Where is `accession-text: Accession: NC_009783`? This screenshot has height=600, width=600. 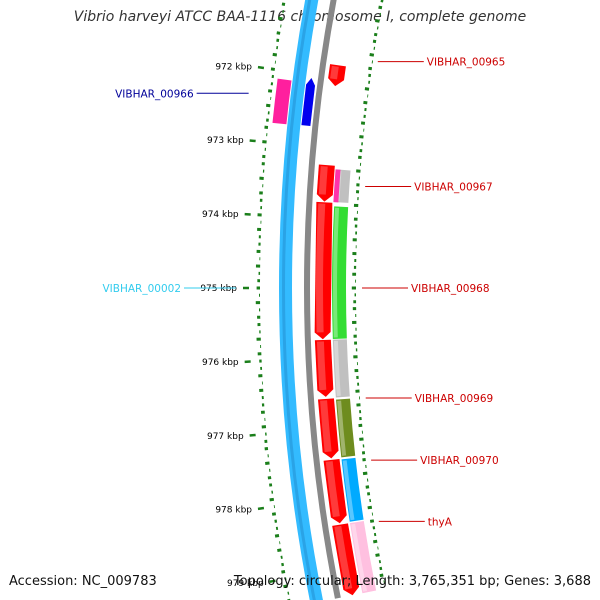 accession-text: Accession: NC_009783 is located at coordinates (83, 581).